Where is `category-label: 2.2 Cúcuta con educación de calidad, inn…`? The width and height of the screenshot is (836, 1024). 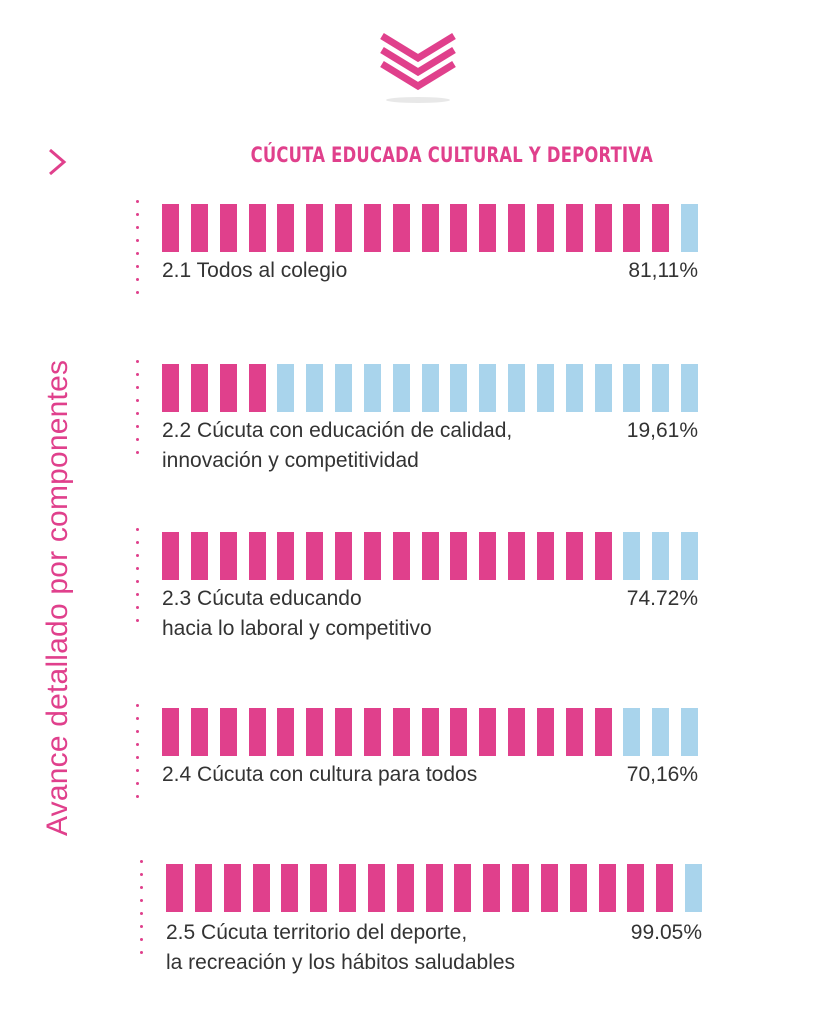
category-label: 2.2 Cúcuta con educación de calidad, inn… is located at coordinates (337, 445).